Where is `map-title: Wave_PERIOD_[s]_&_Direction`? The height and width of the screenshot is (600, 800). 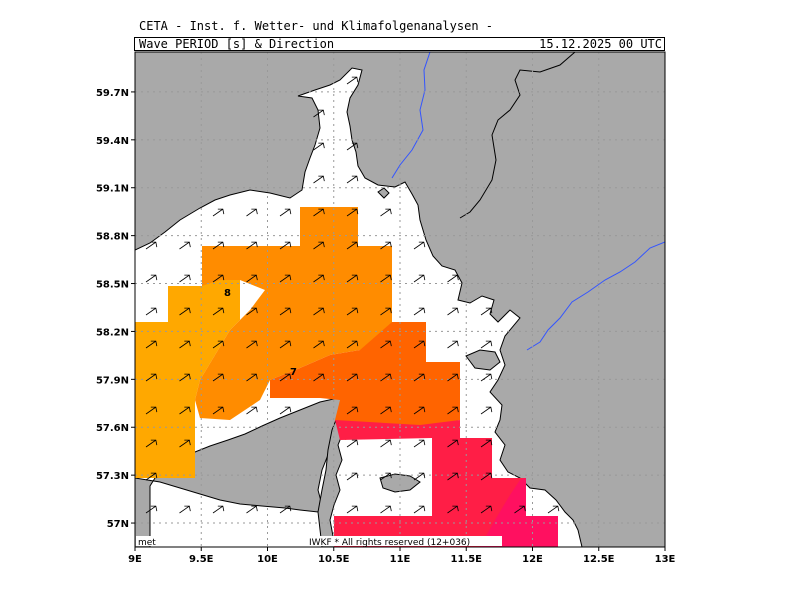
map-title: Wave_PERIOD_[s]_&_Direction is located at coordinates (237, 44).